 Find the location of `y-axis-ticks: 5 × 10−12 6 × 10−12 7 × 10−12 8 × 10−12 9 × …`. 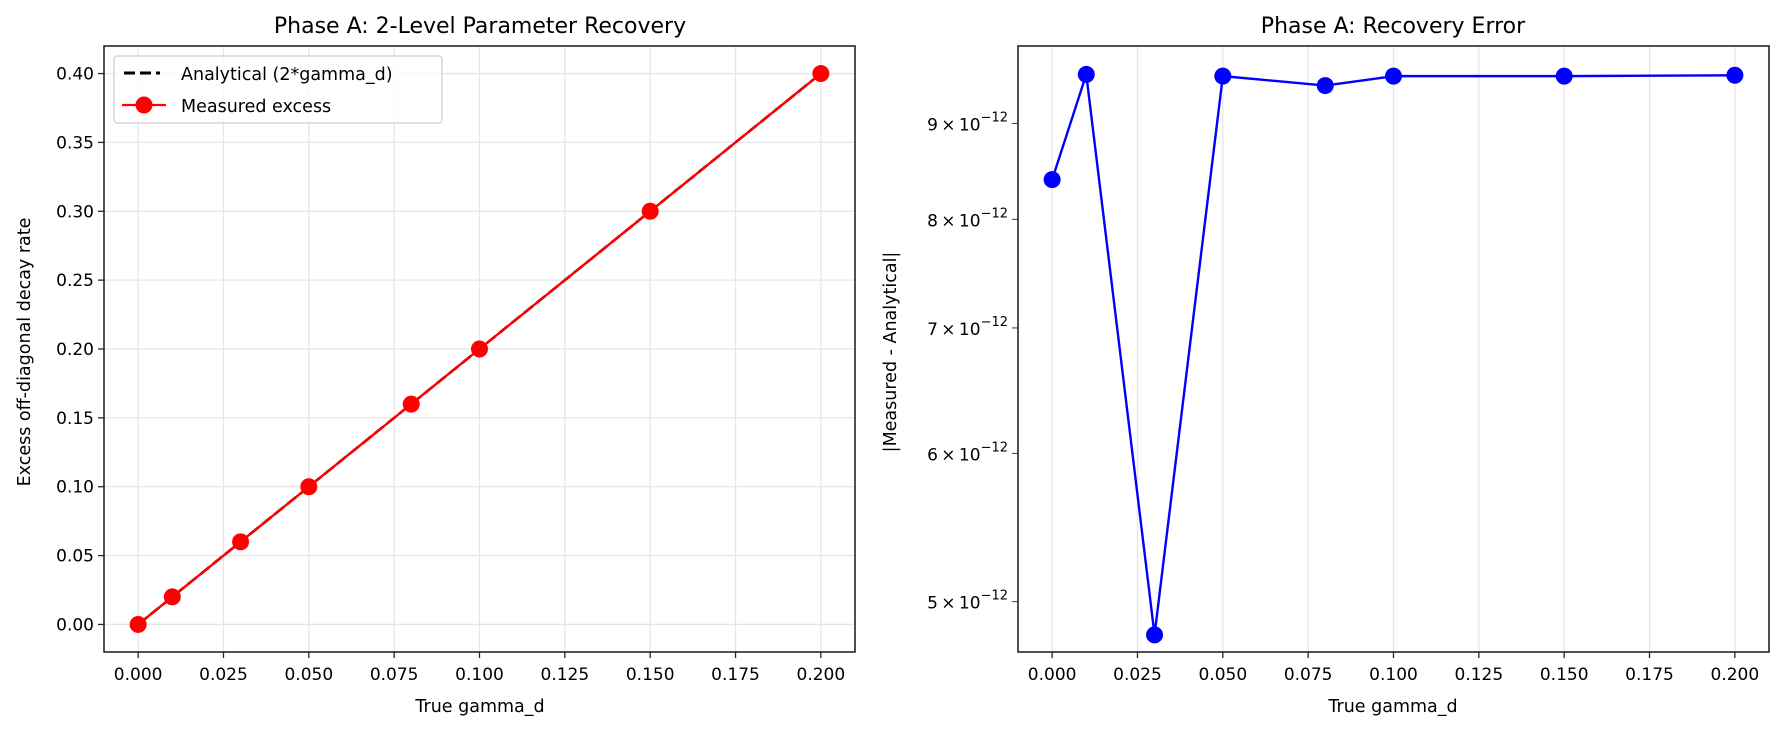

y-axis-ticks: 5 × 10−12 6 × 10−12 7 × 10−12 8 × 10−12 9 × … is located at coordinates (972, 362).